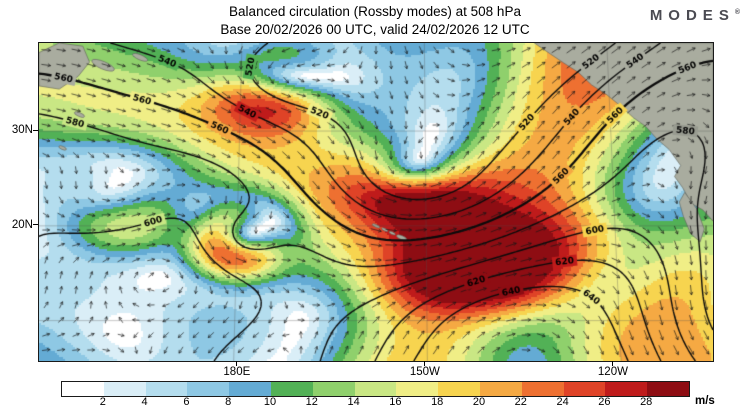 The height and width of the screenshot is (408, 750). I want to click on lat-tick-label: 30N, so click(22, 130).